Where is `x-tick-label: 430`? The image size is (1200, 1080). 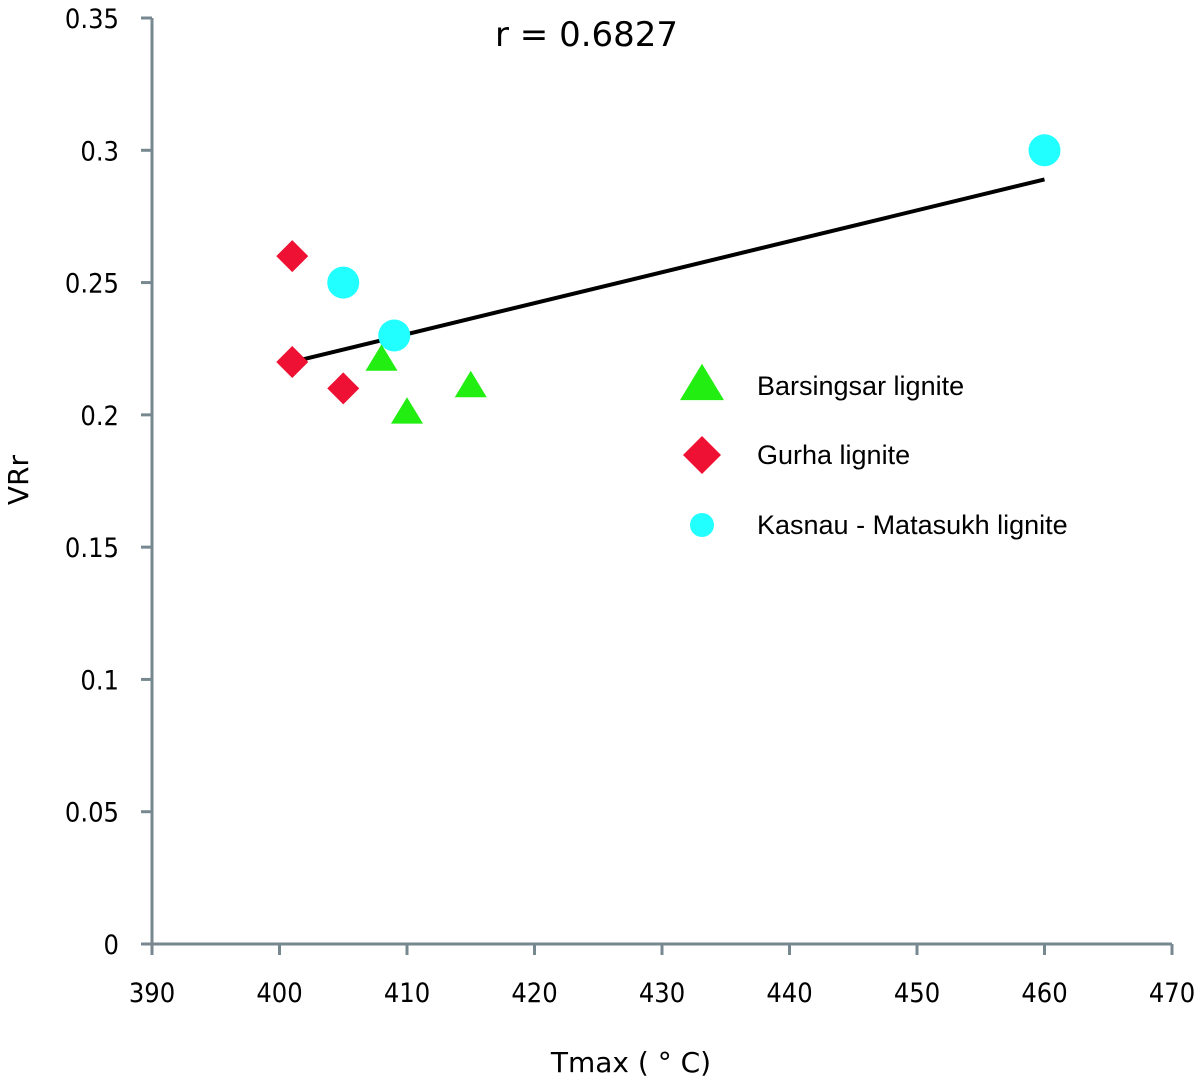
x-tick-label: 430 is located at coordinates (662, 993).